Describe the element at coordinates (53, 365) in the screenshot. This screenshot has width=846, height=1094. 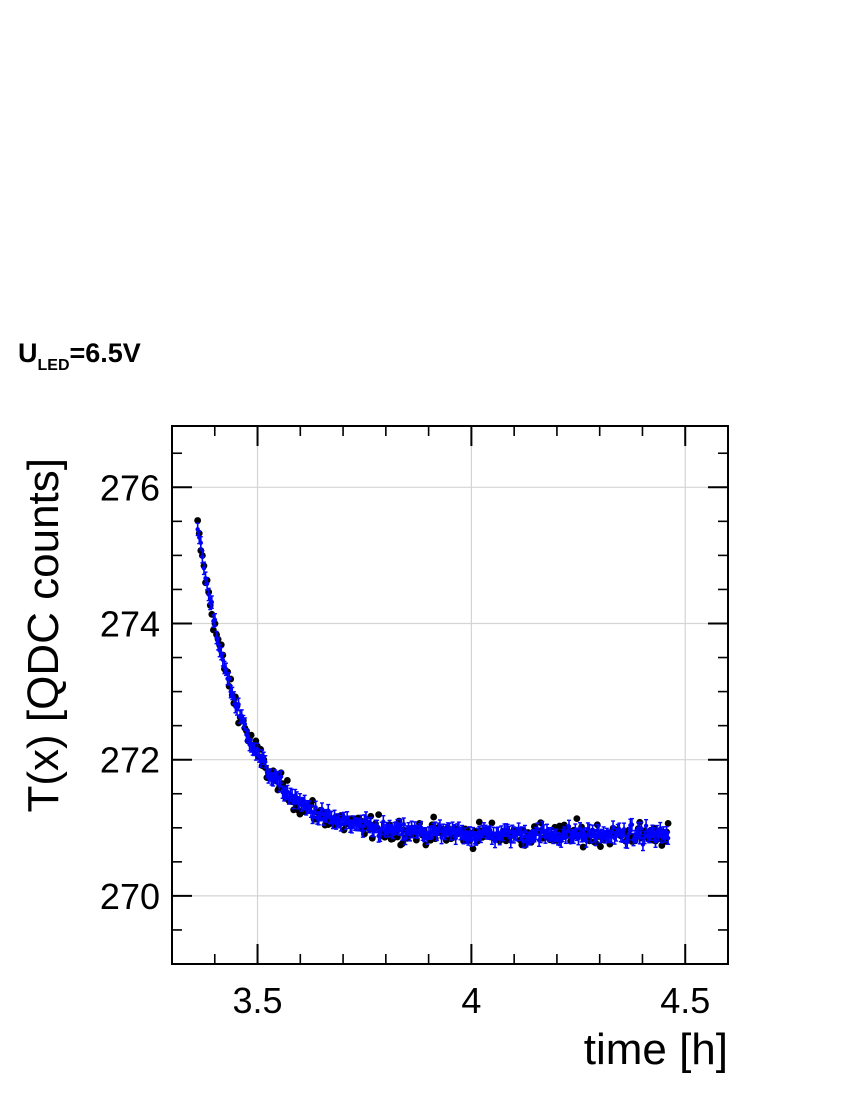
I see `annotation-subscript: LED` at that location.